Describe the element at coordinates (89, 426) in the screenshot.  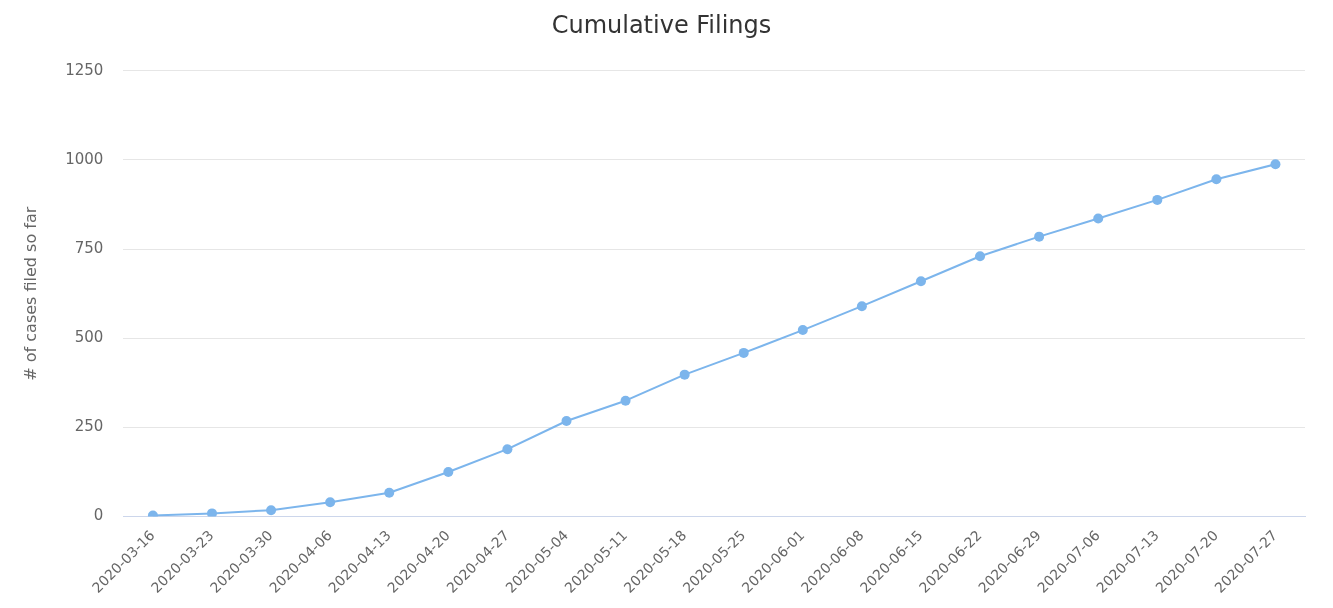
I see `y-tick-label: 250` at that location.